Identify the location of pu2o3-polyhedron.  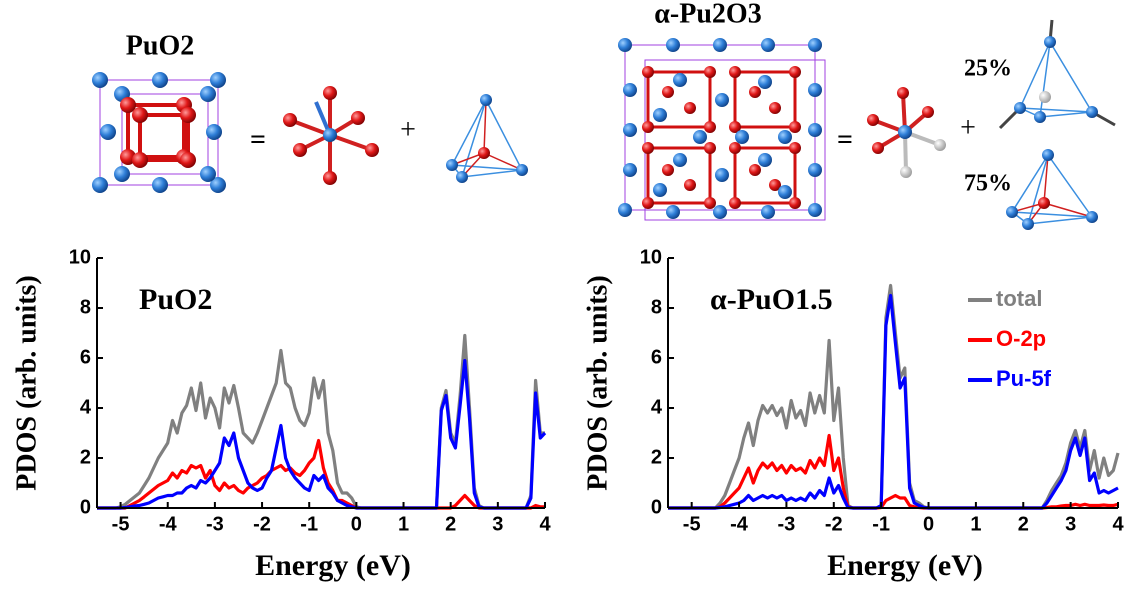
(906, 132).